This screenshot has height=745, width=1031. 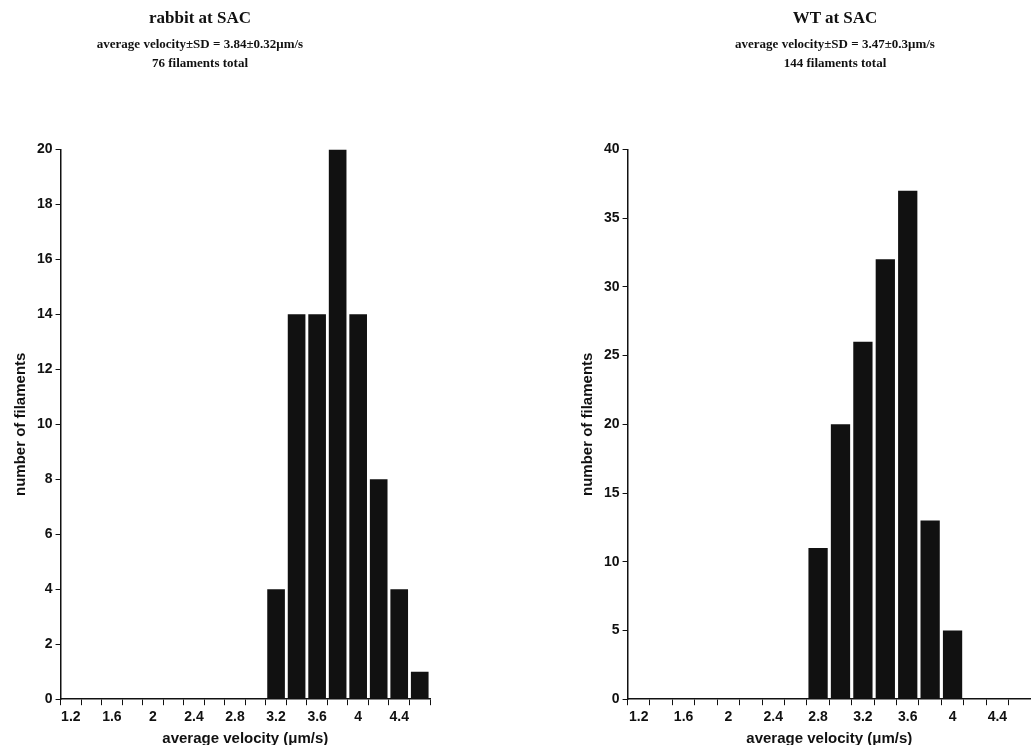 I want to click on y-tick-label: 8, so click(x=48, y=478).